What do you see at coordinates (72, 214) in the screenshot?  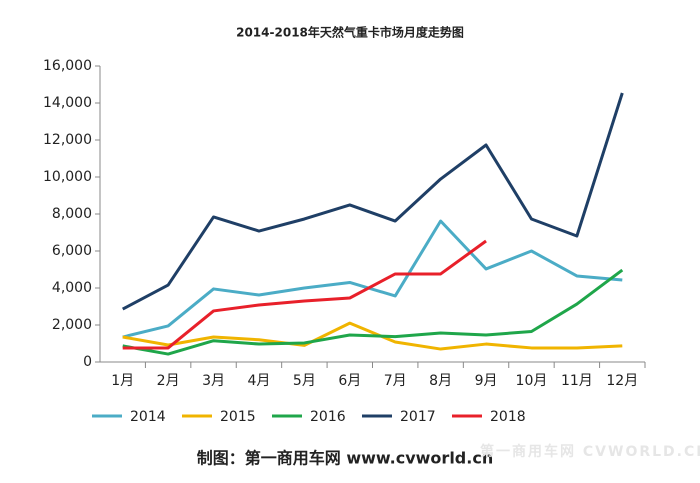 I see `y-tick-label: 8,000` at bounding box center [72, 214].